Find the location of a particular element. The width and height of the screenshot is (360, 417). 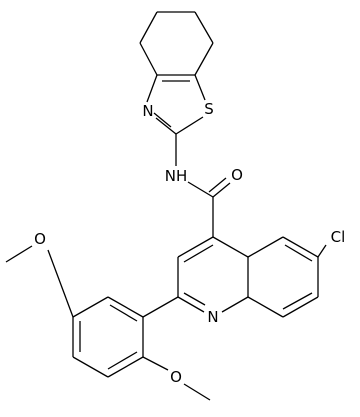

atom-label: Cl is located at coordinates (338, 237).